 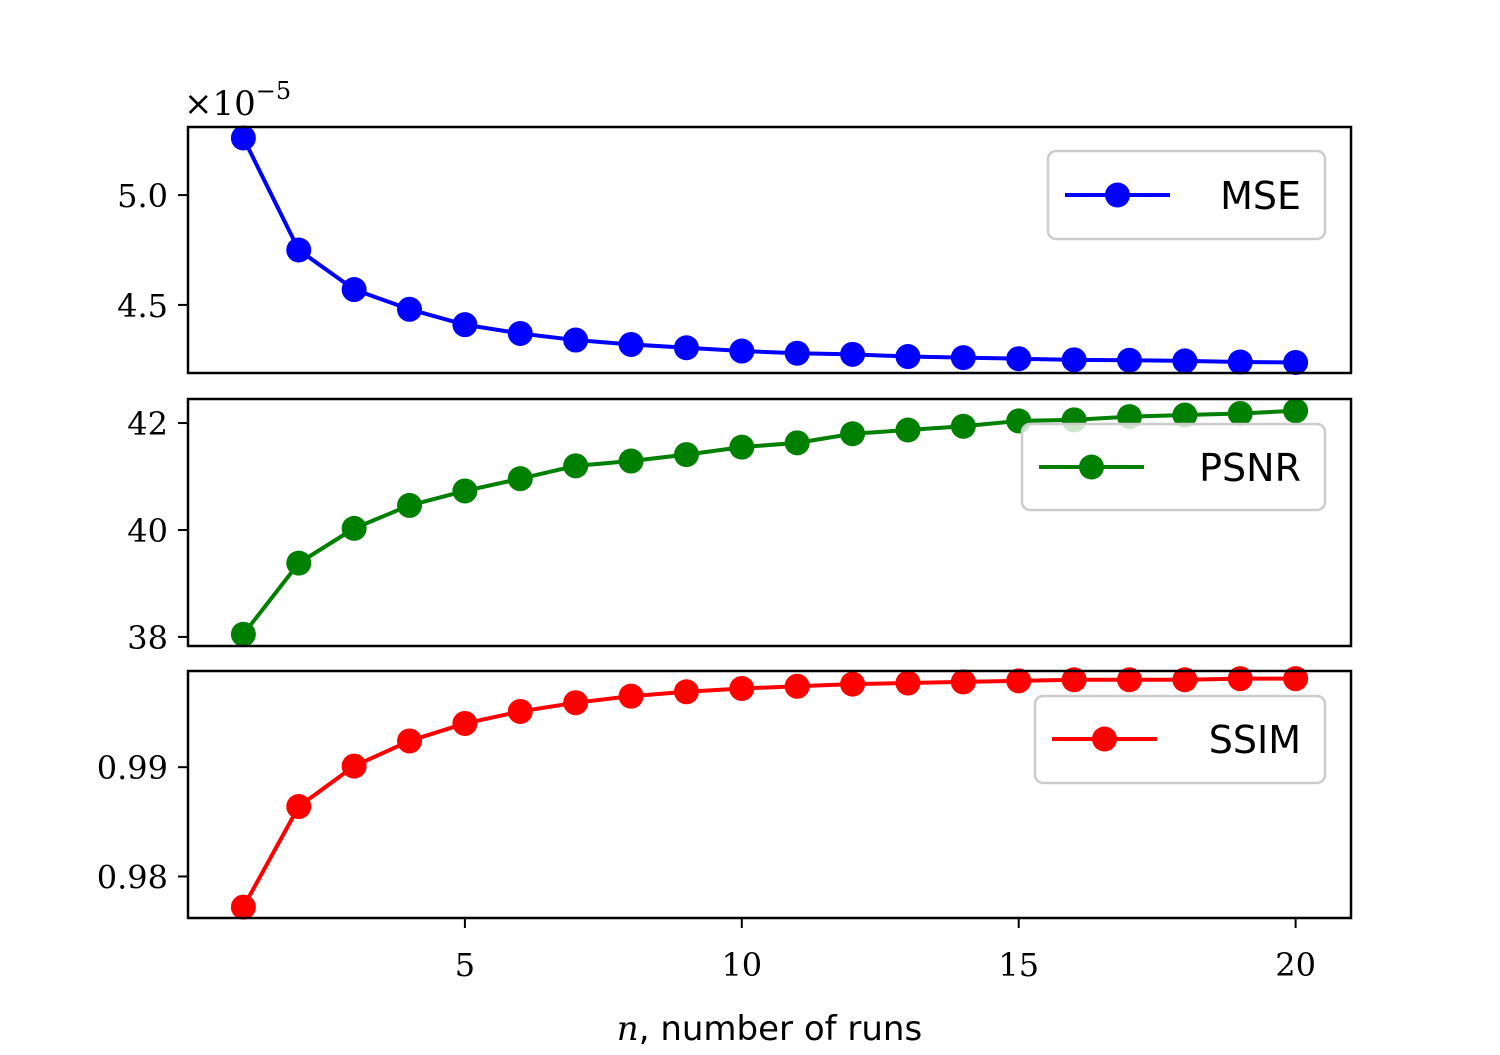 What do you see at coordinates (1295, 965) in the screenshot?
I see `x-tick-label: 20` at bounding box center [1295, 965].